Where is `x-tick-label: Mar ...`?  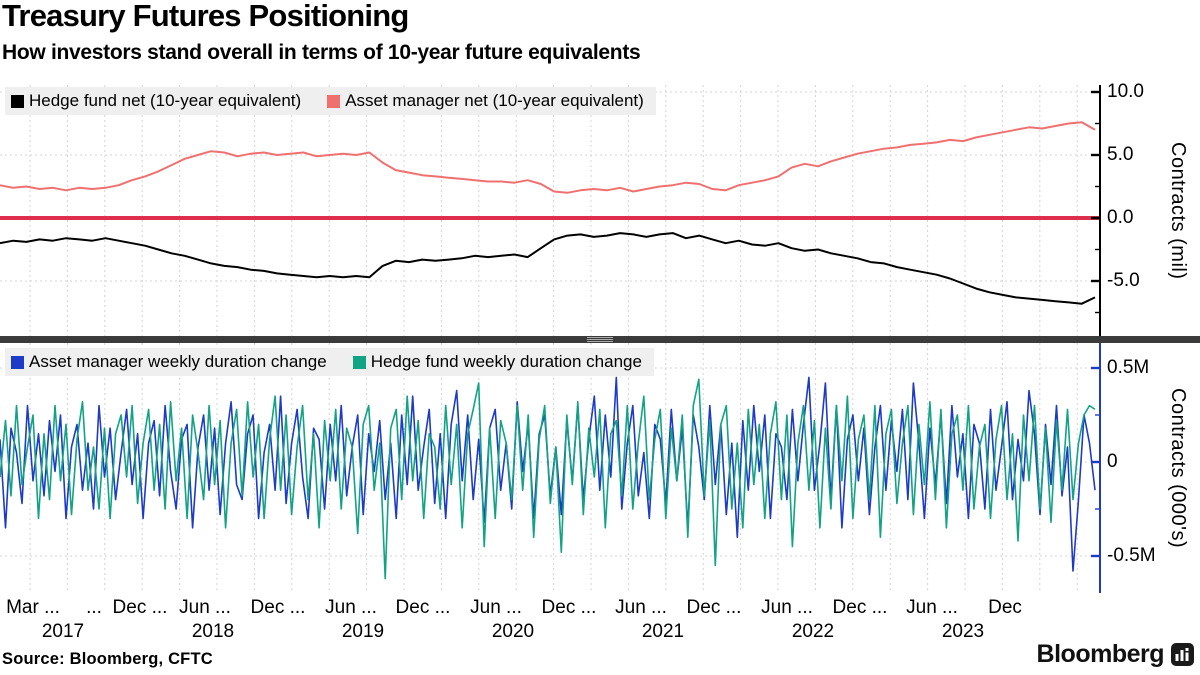 x-tick-label: Mar ... is located at coordinates (33, 607).